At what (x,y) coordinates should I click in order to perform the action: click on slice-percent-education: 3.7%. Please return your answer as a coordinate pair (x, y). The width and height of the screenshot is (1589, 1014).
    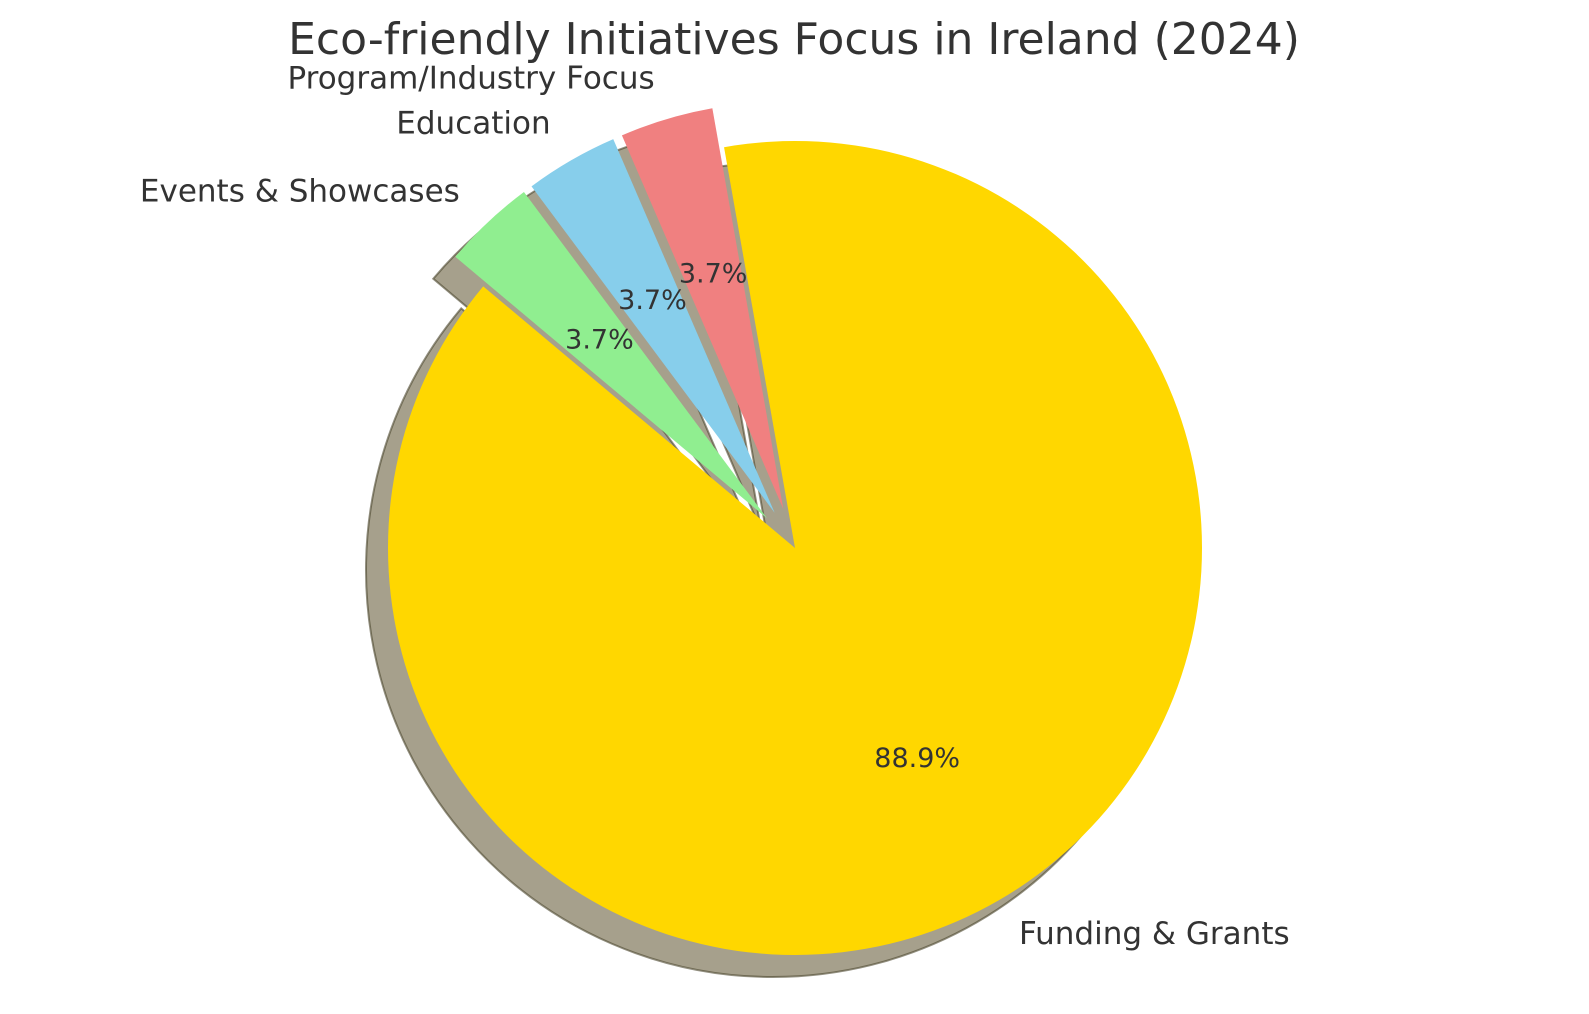
    Looking at the image, I should click on (652, 300).